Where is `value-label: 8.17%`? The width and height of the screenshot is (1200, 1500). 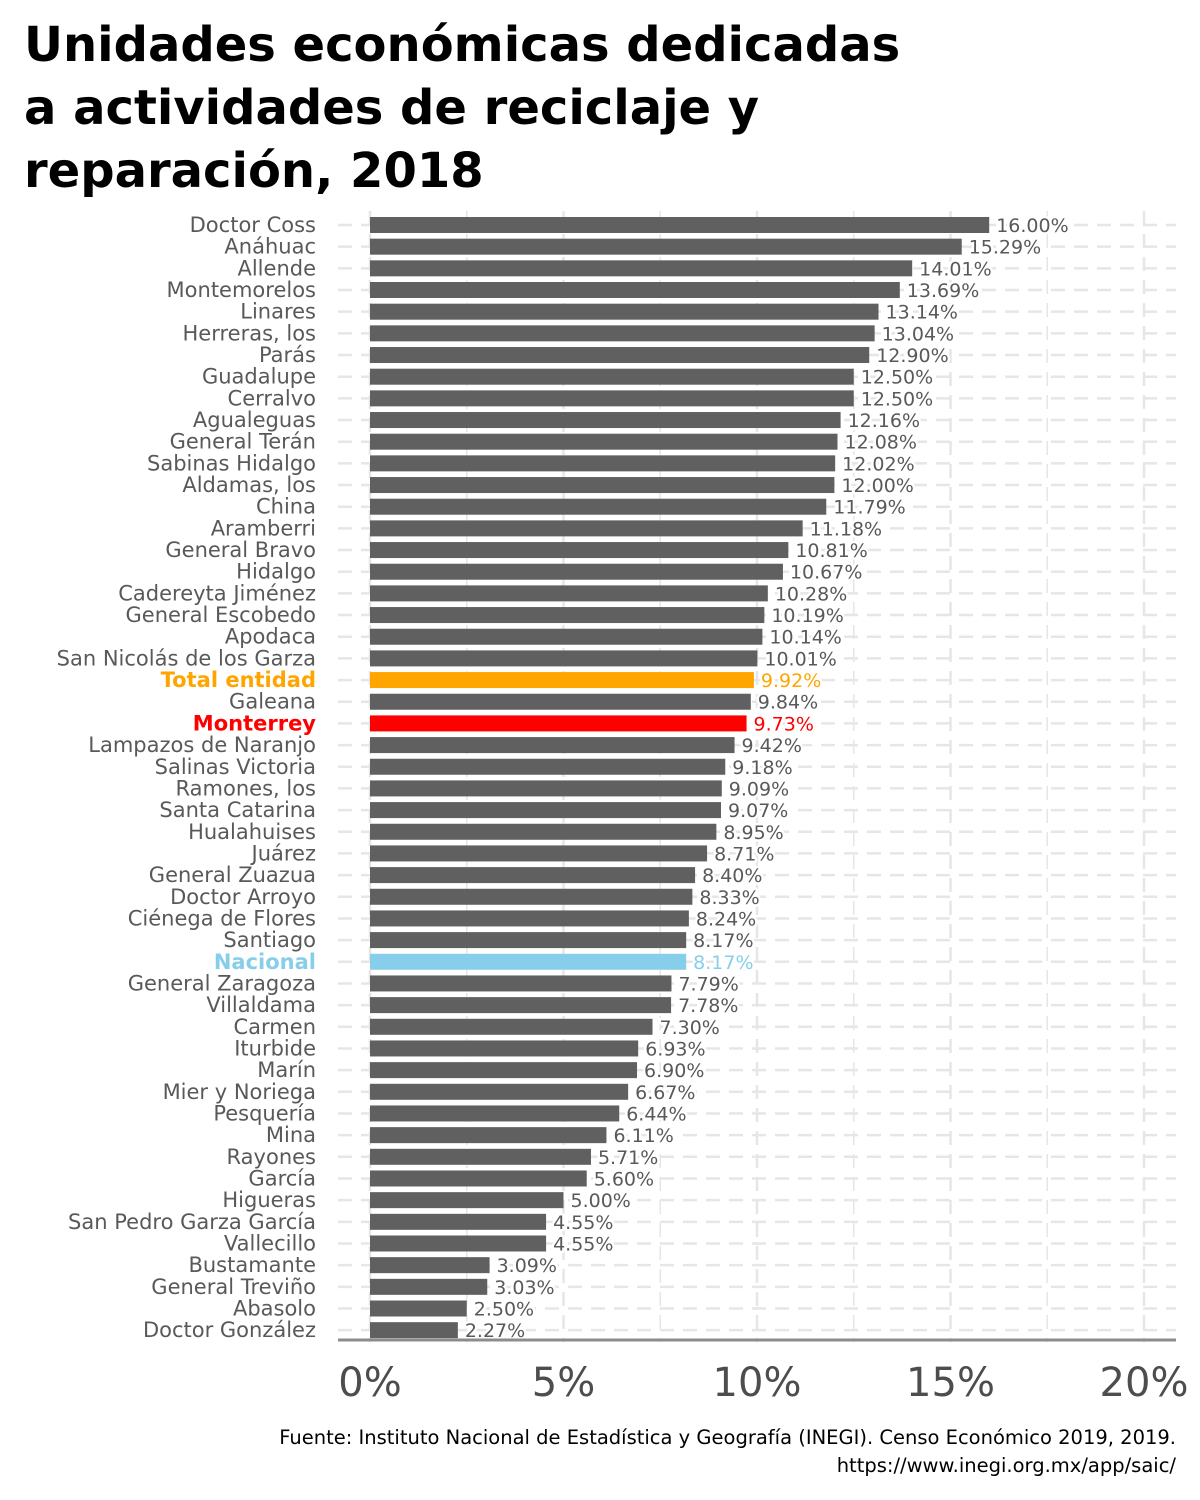
value-label: 8.17% is located at coordinates (723, 941).